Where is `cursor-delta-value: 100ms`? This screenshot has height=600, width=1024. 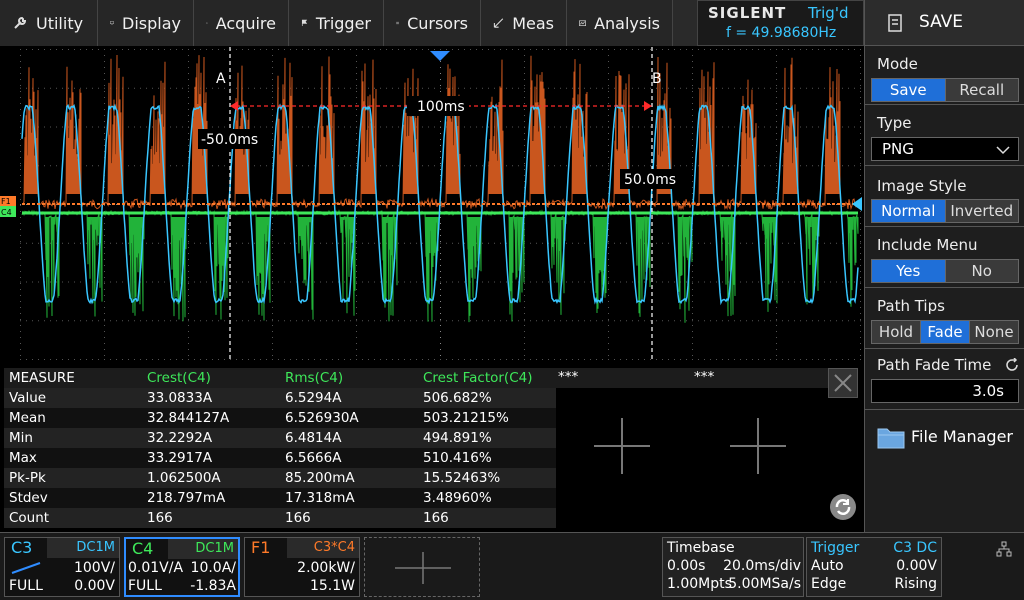
cursor-delta-value: 100ms is located at coordinates (441, 107).